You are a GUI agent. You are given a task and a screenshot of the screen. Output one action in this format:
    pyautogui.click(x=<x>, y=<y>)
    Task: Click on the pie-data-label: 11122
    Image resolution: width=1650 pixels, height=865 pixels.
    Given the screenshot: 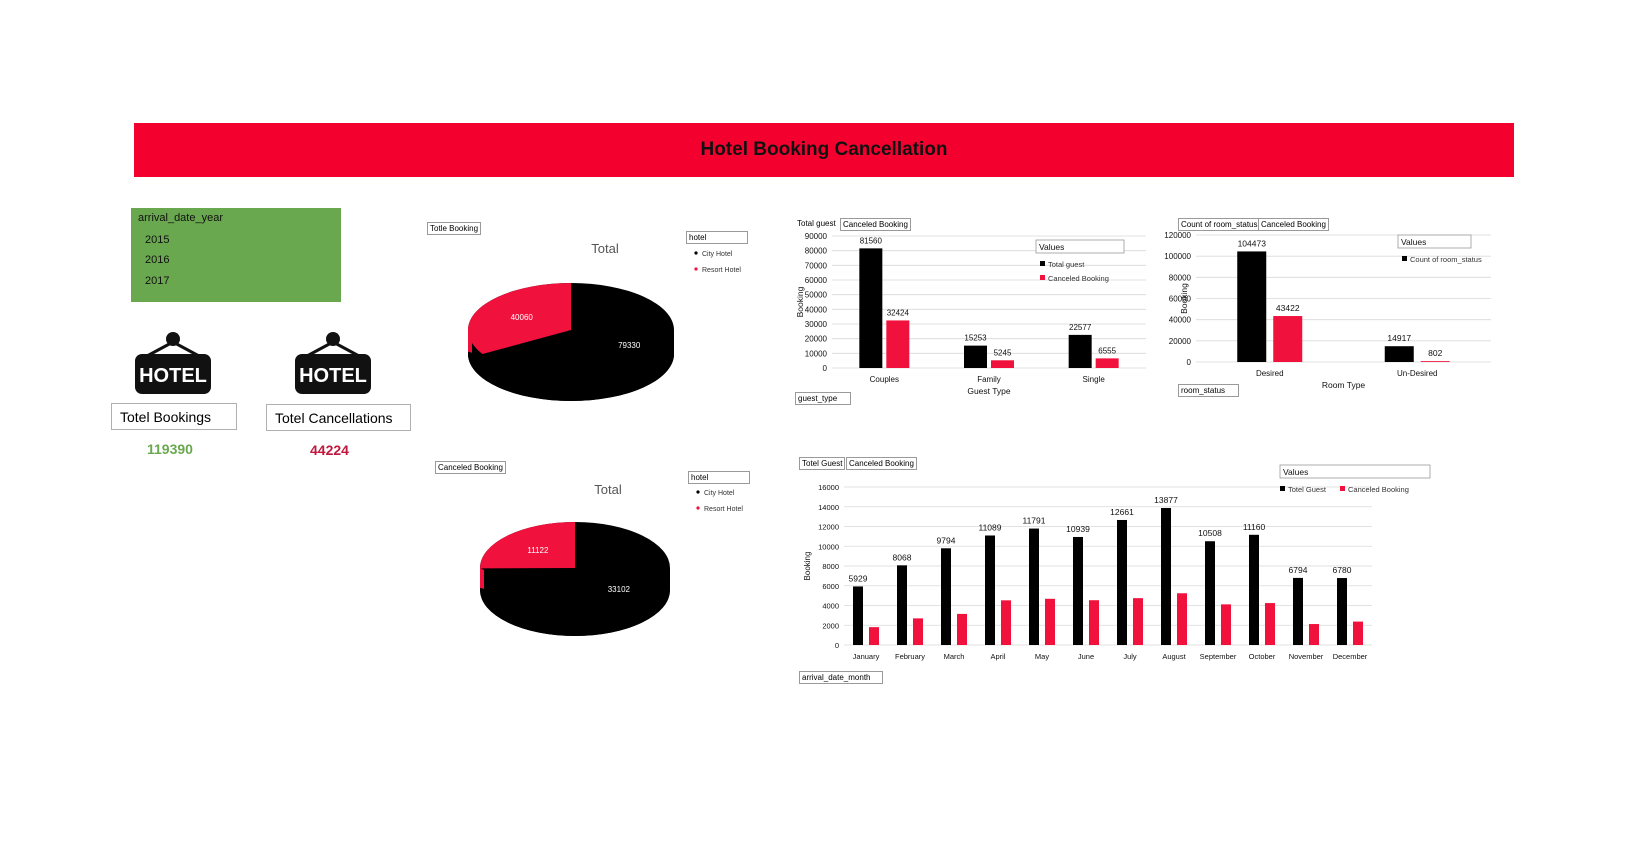 What is the action you would take?
    pyautogui.click(x=538, y=550)
    